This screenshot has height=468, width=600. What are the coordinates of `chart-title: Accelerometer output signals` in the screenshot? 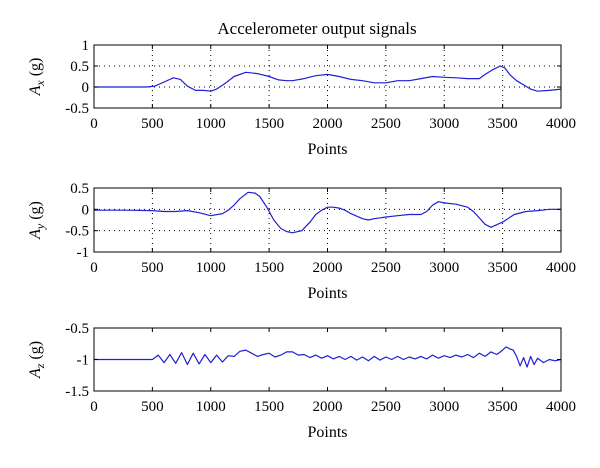 It's located at (316, 28).